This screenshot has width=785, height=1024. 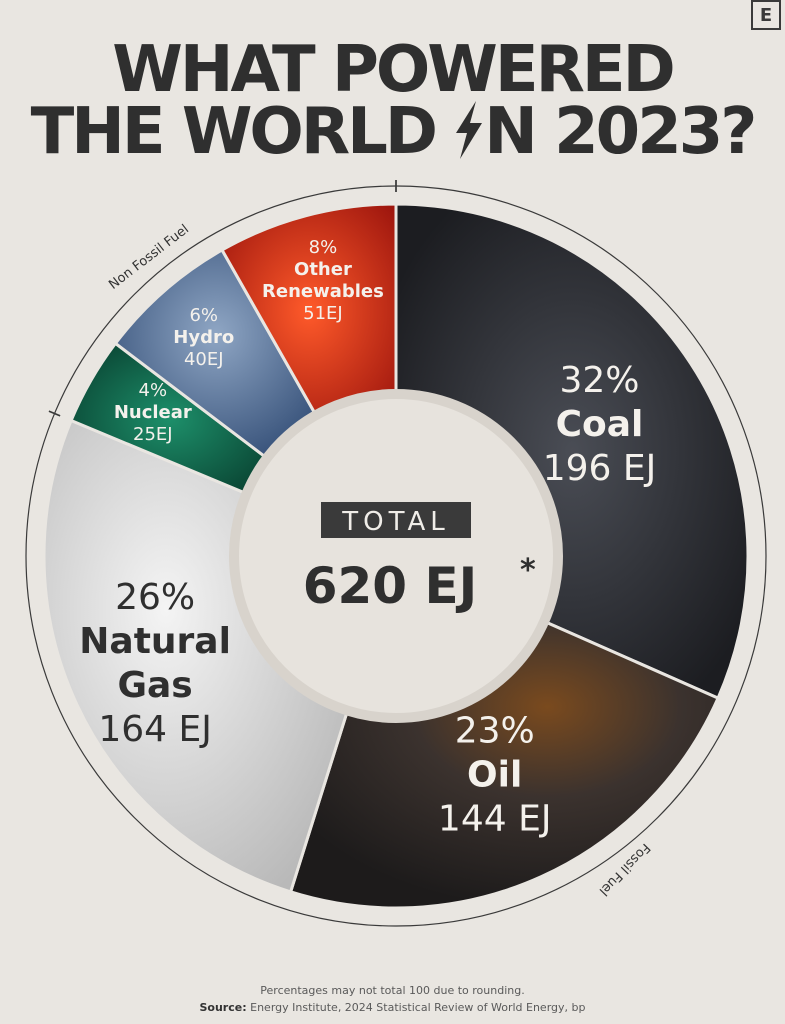 I want to click on slice-label-hydro-value: 40EJ, so click(x=204, y=359).